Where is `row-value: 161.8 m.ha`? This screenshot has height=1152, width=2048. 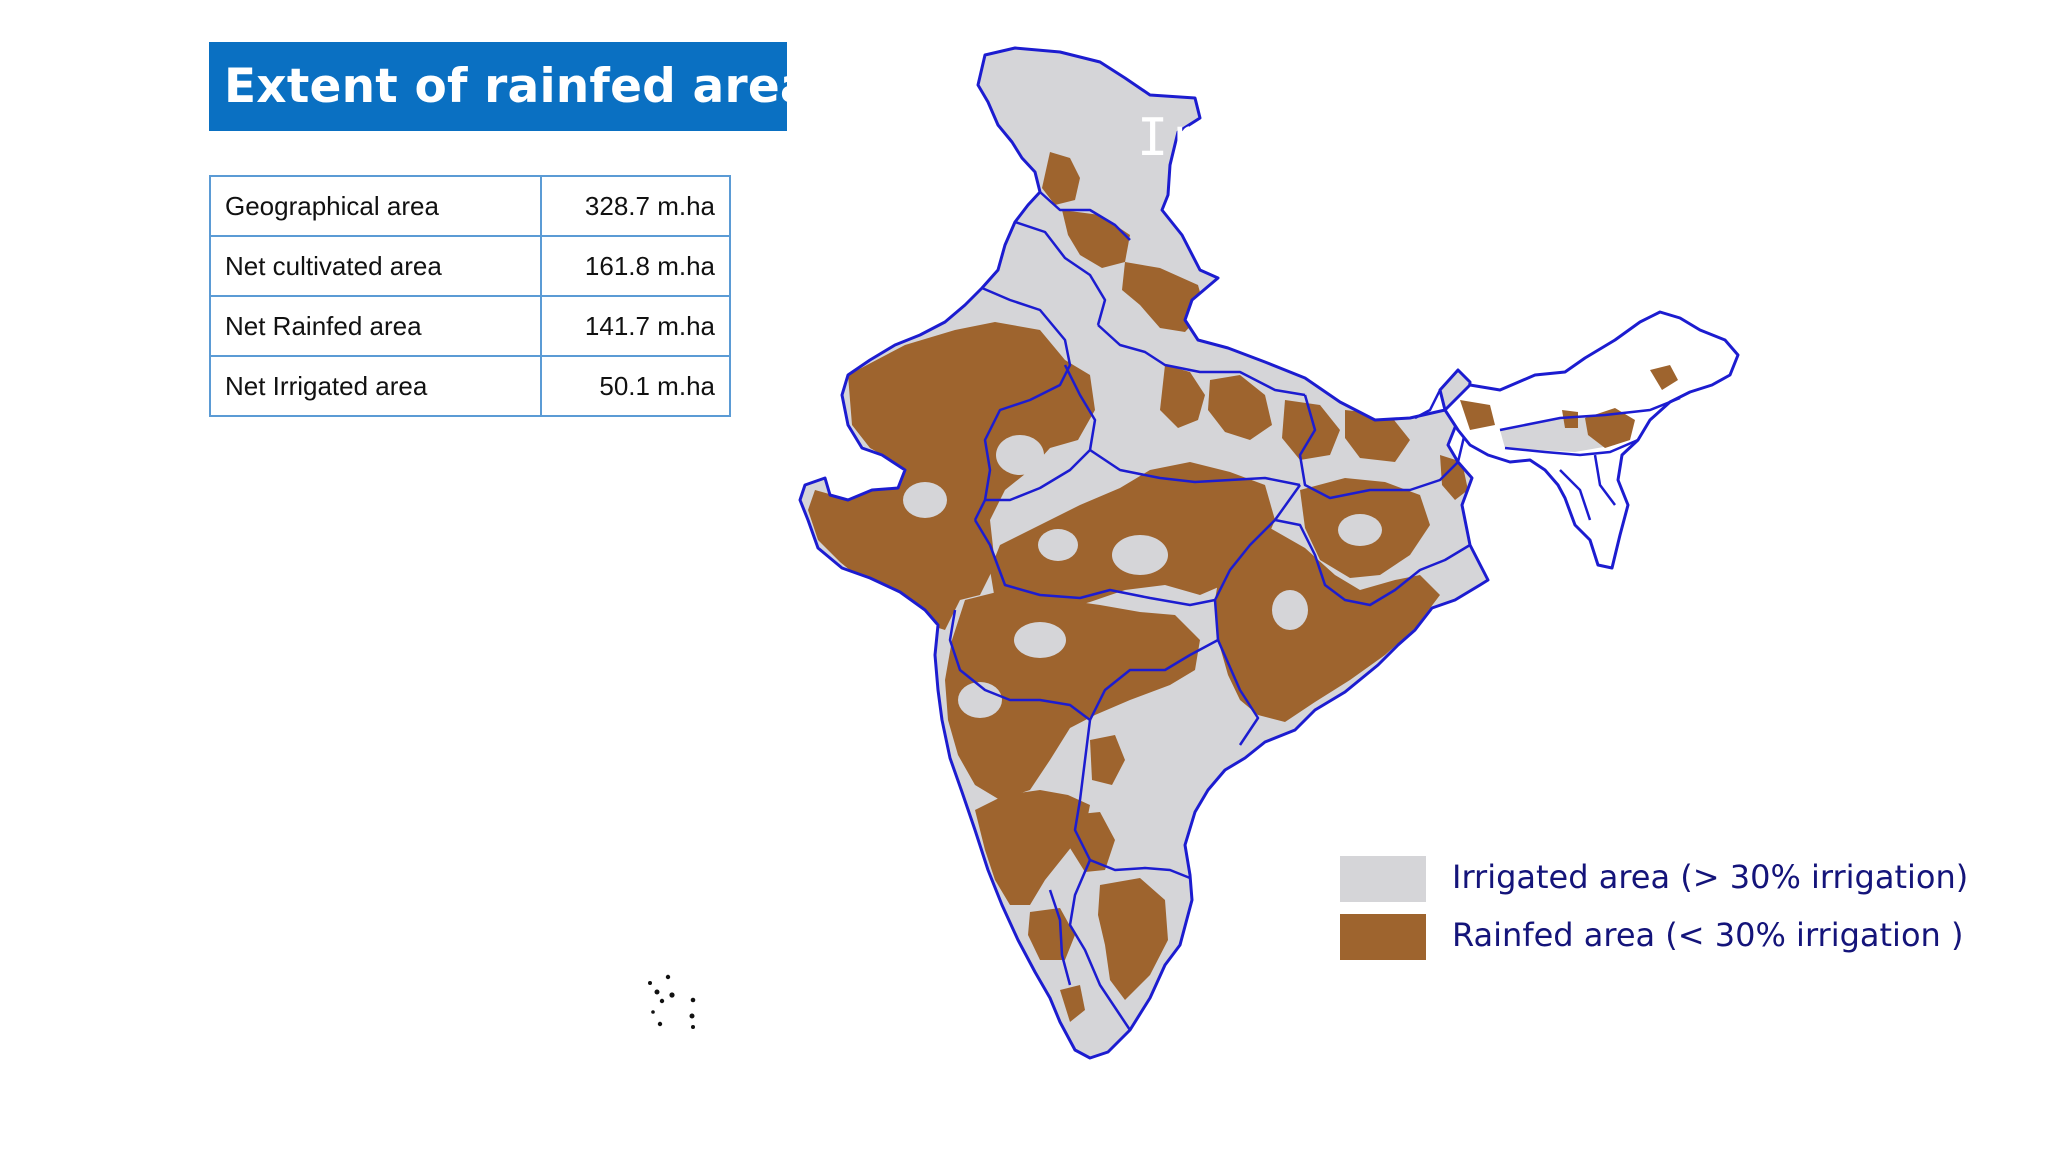 row-value: 161.8 m.ha is located at coordinates (635, 266).